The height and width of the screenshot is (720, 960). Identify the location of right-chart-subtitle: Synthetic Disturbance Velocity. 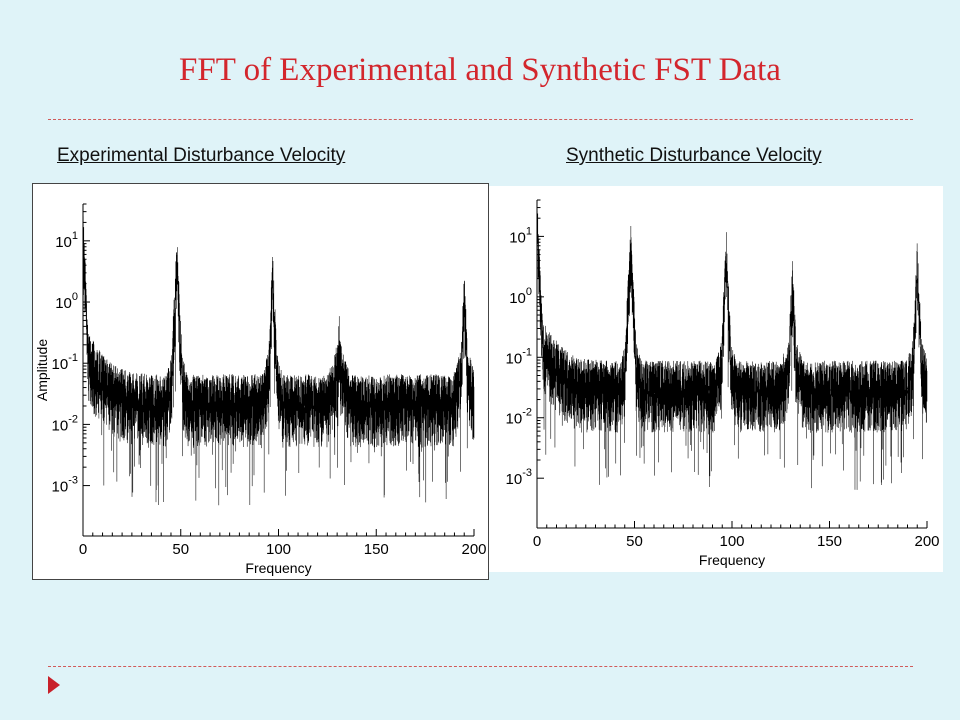
(694, 155).